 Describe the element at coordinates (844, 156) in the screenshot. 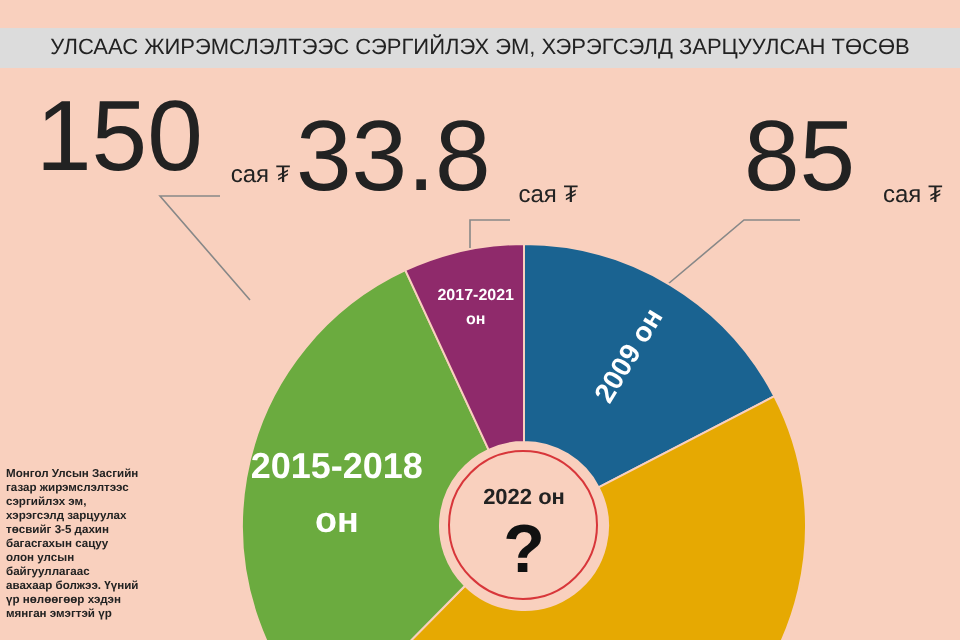

I see `data-label: 85 сая ₮` at that location.